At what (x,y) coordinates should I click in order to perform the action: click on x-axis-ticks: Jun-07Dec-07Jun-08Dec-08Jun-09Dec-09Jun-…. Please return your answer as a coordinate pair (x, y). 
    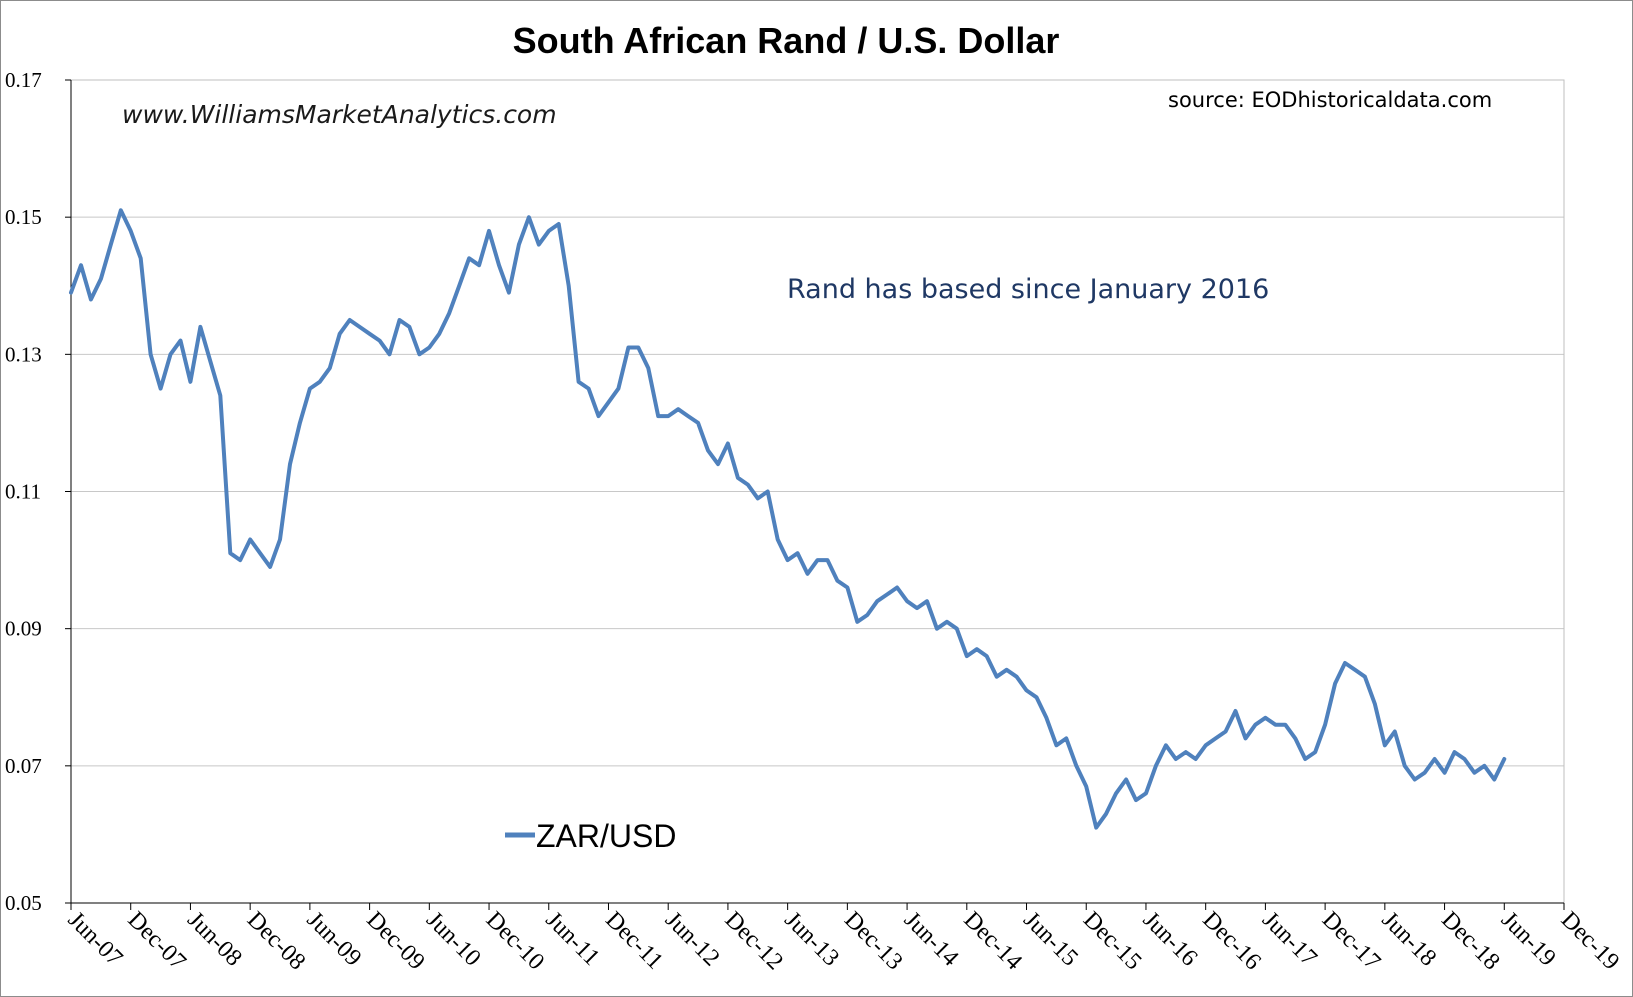
    Looking at the image, I should click on (843, 939).